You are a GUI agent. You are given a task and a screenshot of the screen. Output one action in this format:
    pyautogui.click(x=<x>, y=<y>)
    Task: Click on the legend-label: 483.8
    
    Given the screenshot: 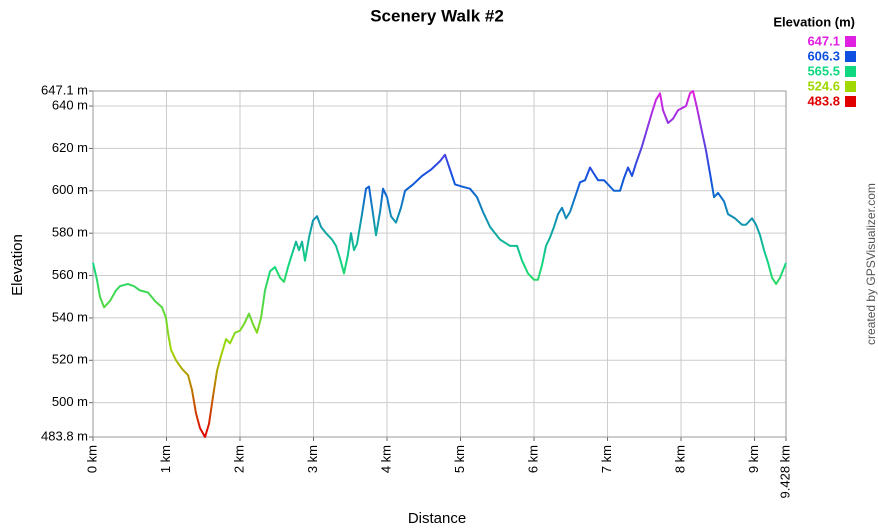 What is the action you would take?
    pyautogui.click(x=823, y=100)
    